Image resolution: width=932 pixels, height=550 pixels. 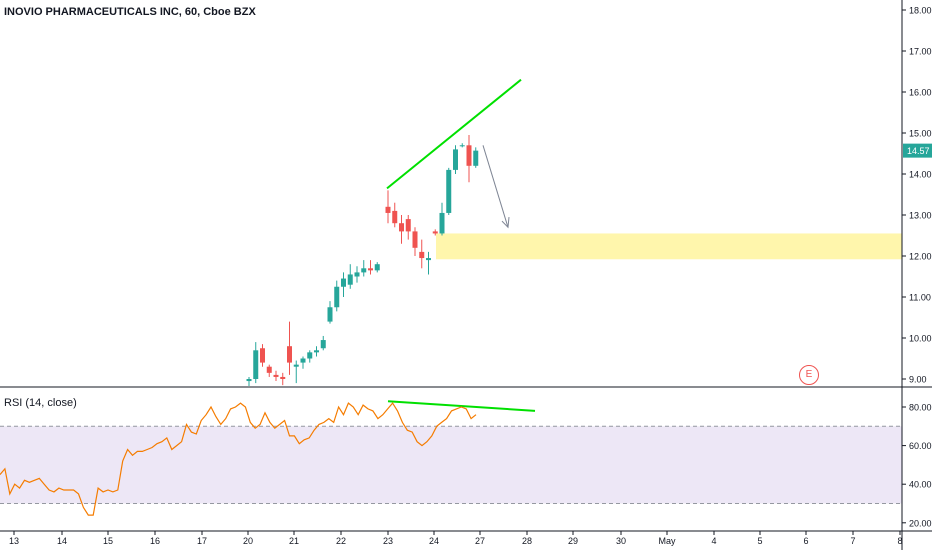 I want to click on price-tick-label: 14.00, so click(x=920, y=175).